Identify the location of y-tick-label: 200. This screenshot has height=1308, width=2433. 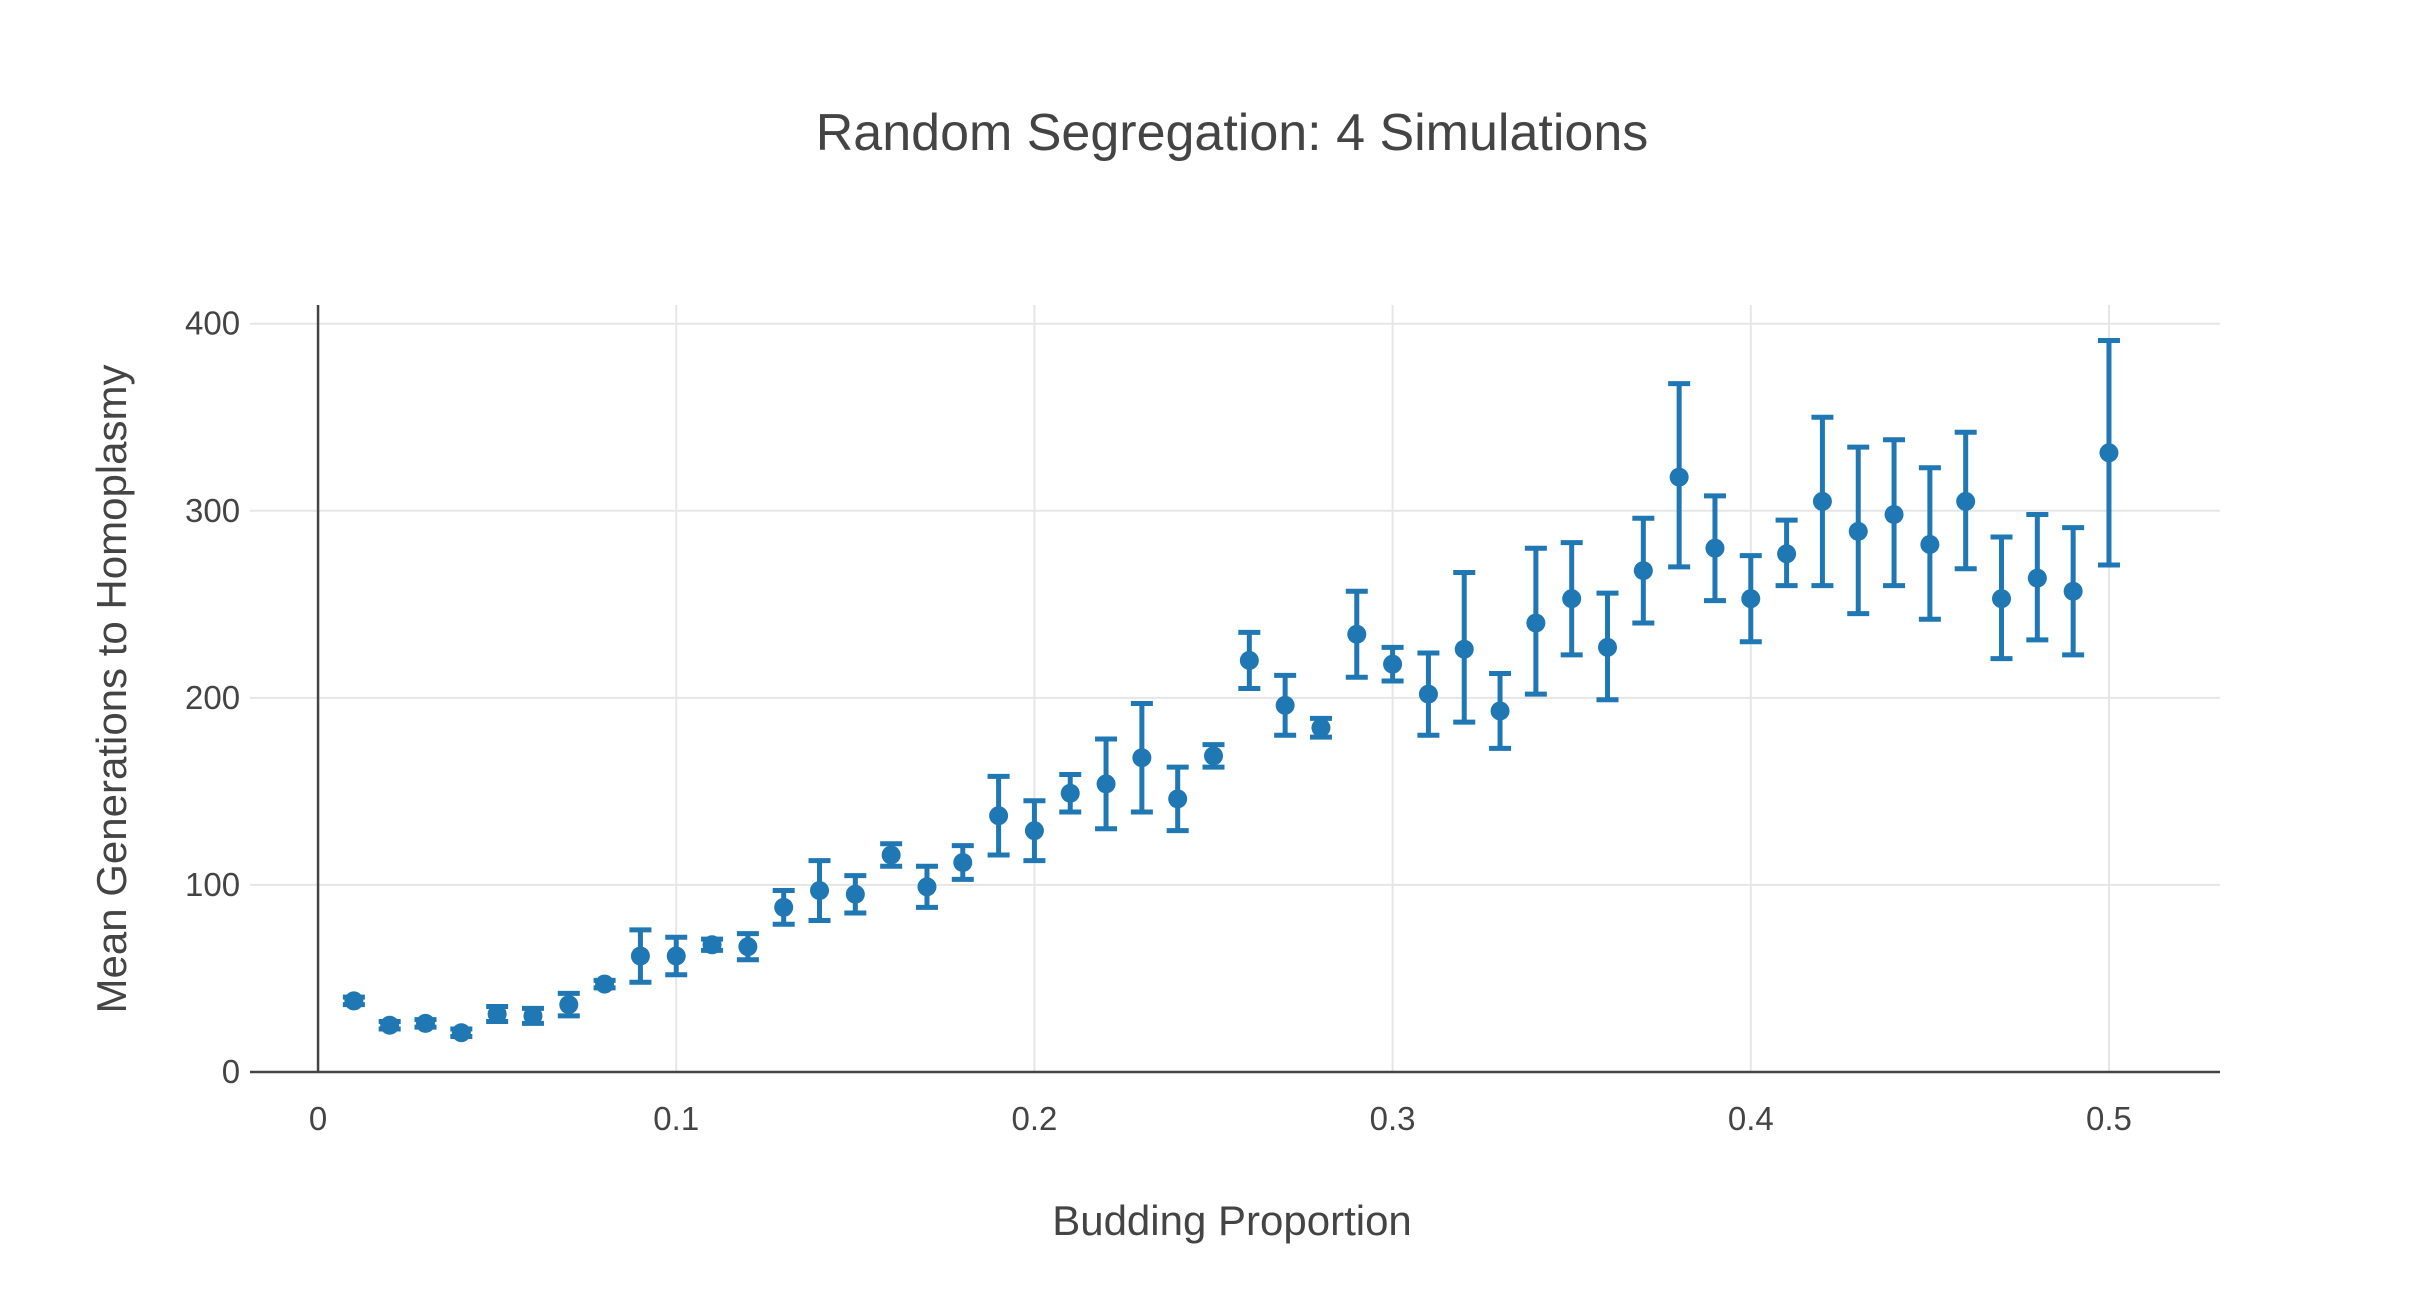
(212, 697).